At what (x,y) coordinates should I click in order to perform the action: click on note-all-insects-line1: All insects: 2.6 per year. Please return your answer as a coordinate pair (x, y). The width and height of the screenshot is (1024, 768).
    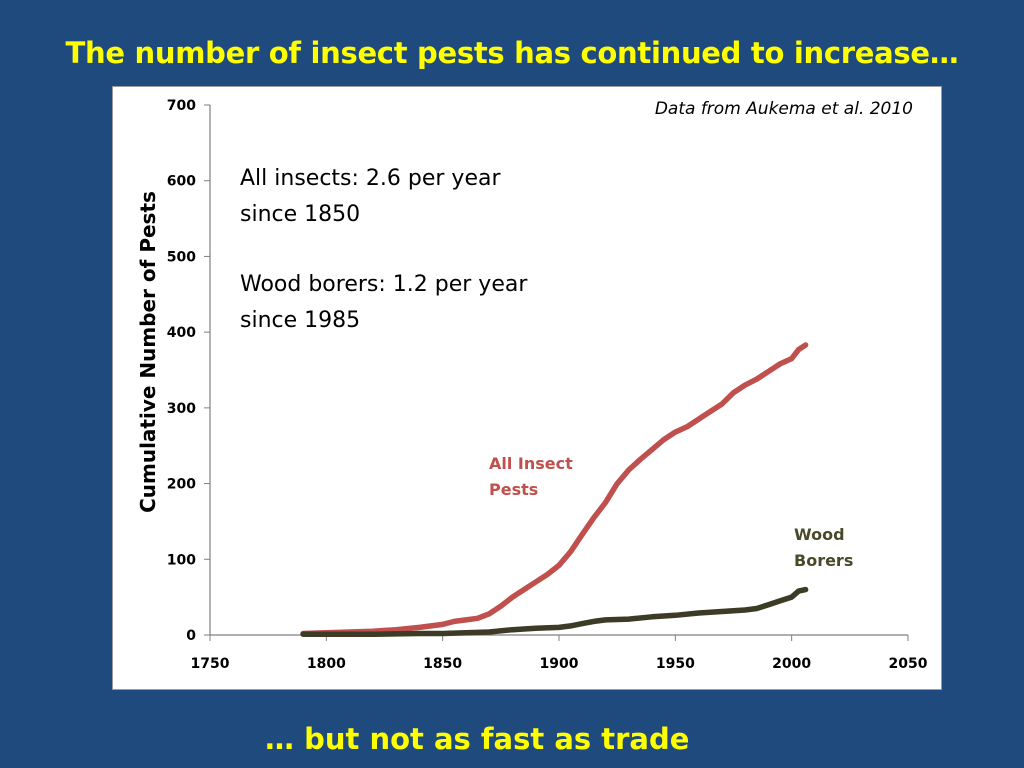
    Looking at the image, I should click on (370, 178).